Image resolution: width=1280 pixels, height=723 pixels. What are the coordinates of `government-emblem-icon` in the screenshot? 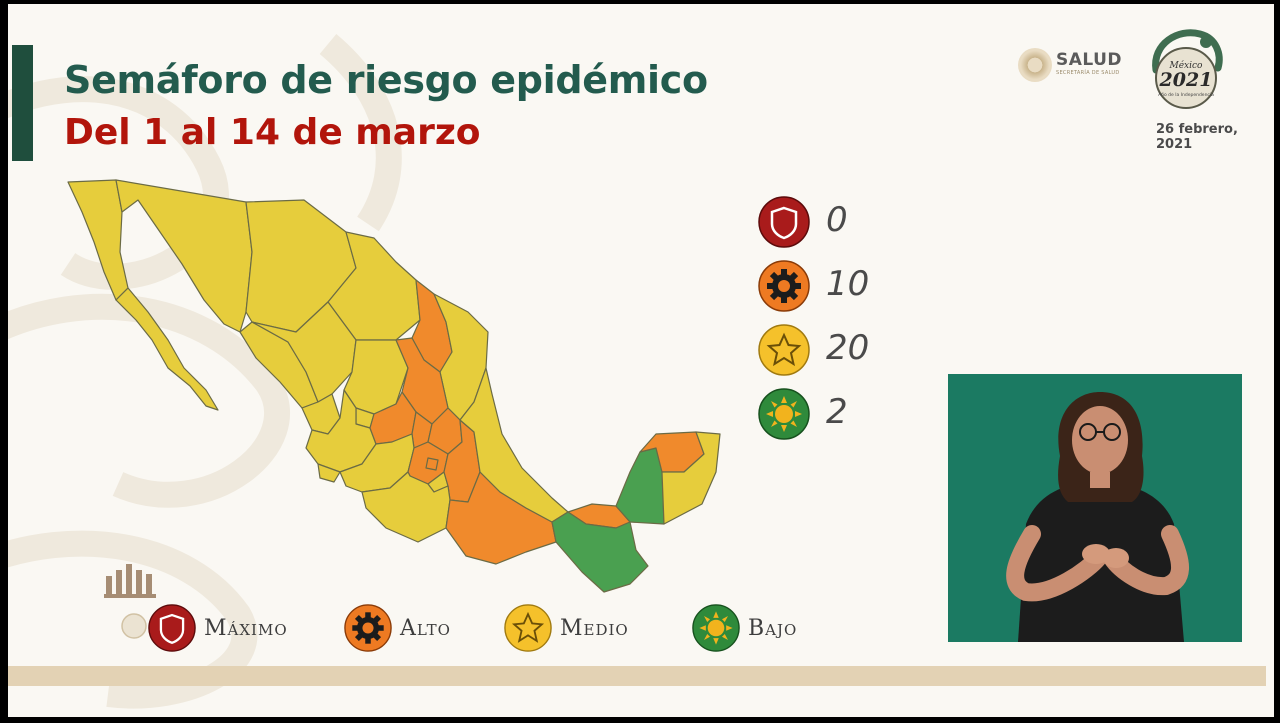 It's located at (130, 601).